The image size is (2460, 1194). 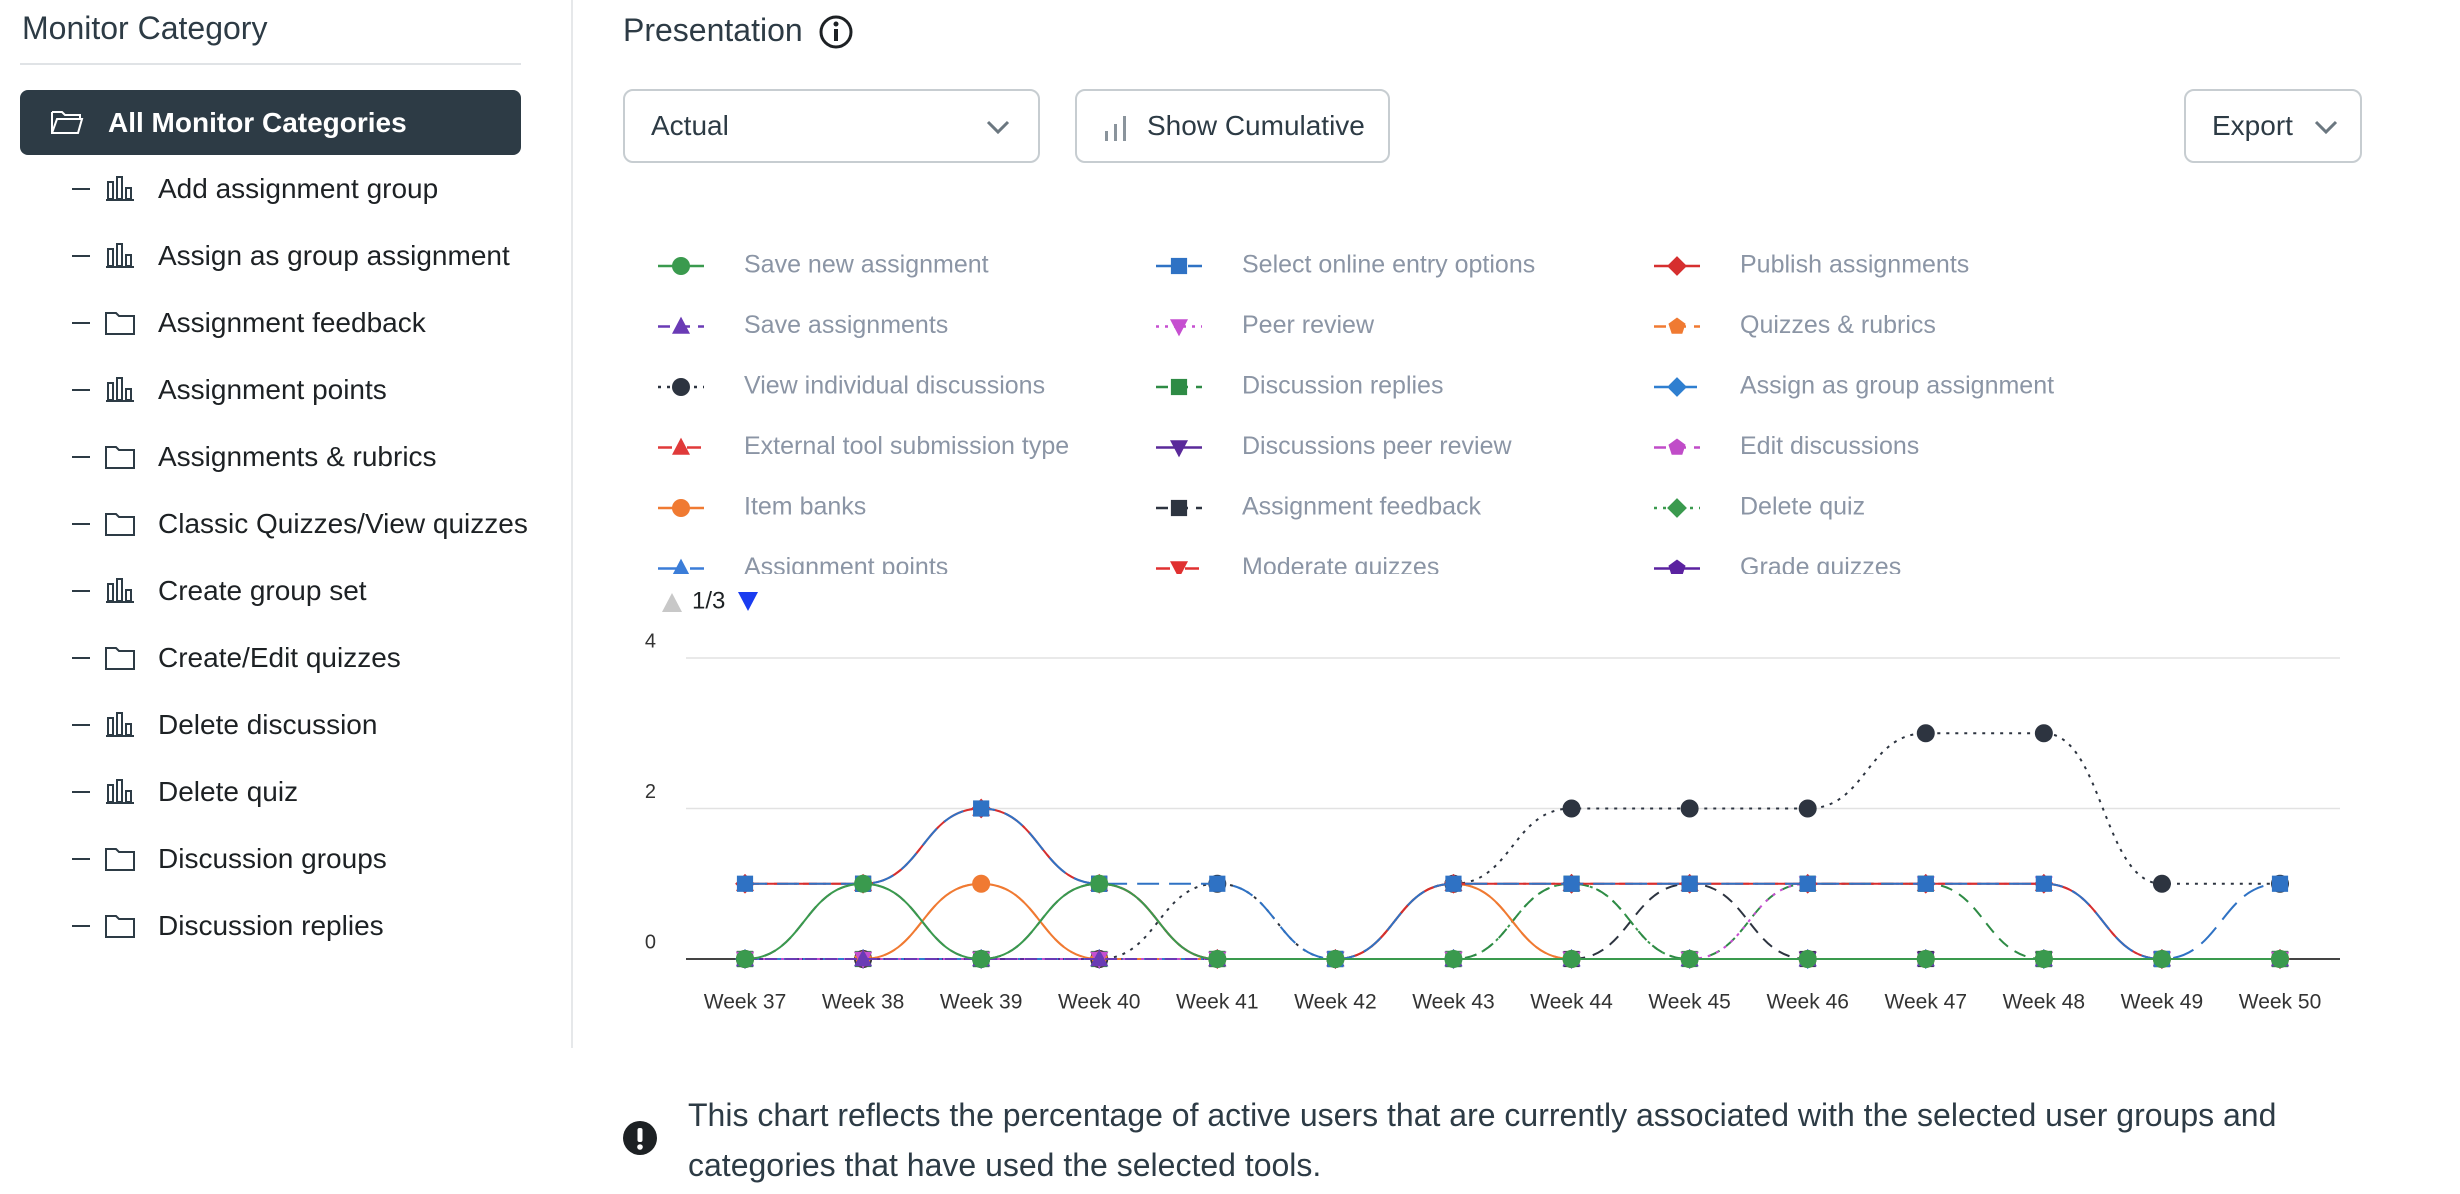 What do you see at coordinates (284, 925) in the screenshot?
I see `category-item: Discussion replies` at bounding box center [284, 925].